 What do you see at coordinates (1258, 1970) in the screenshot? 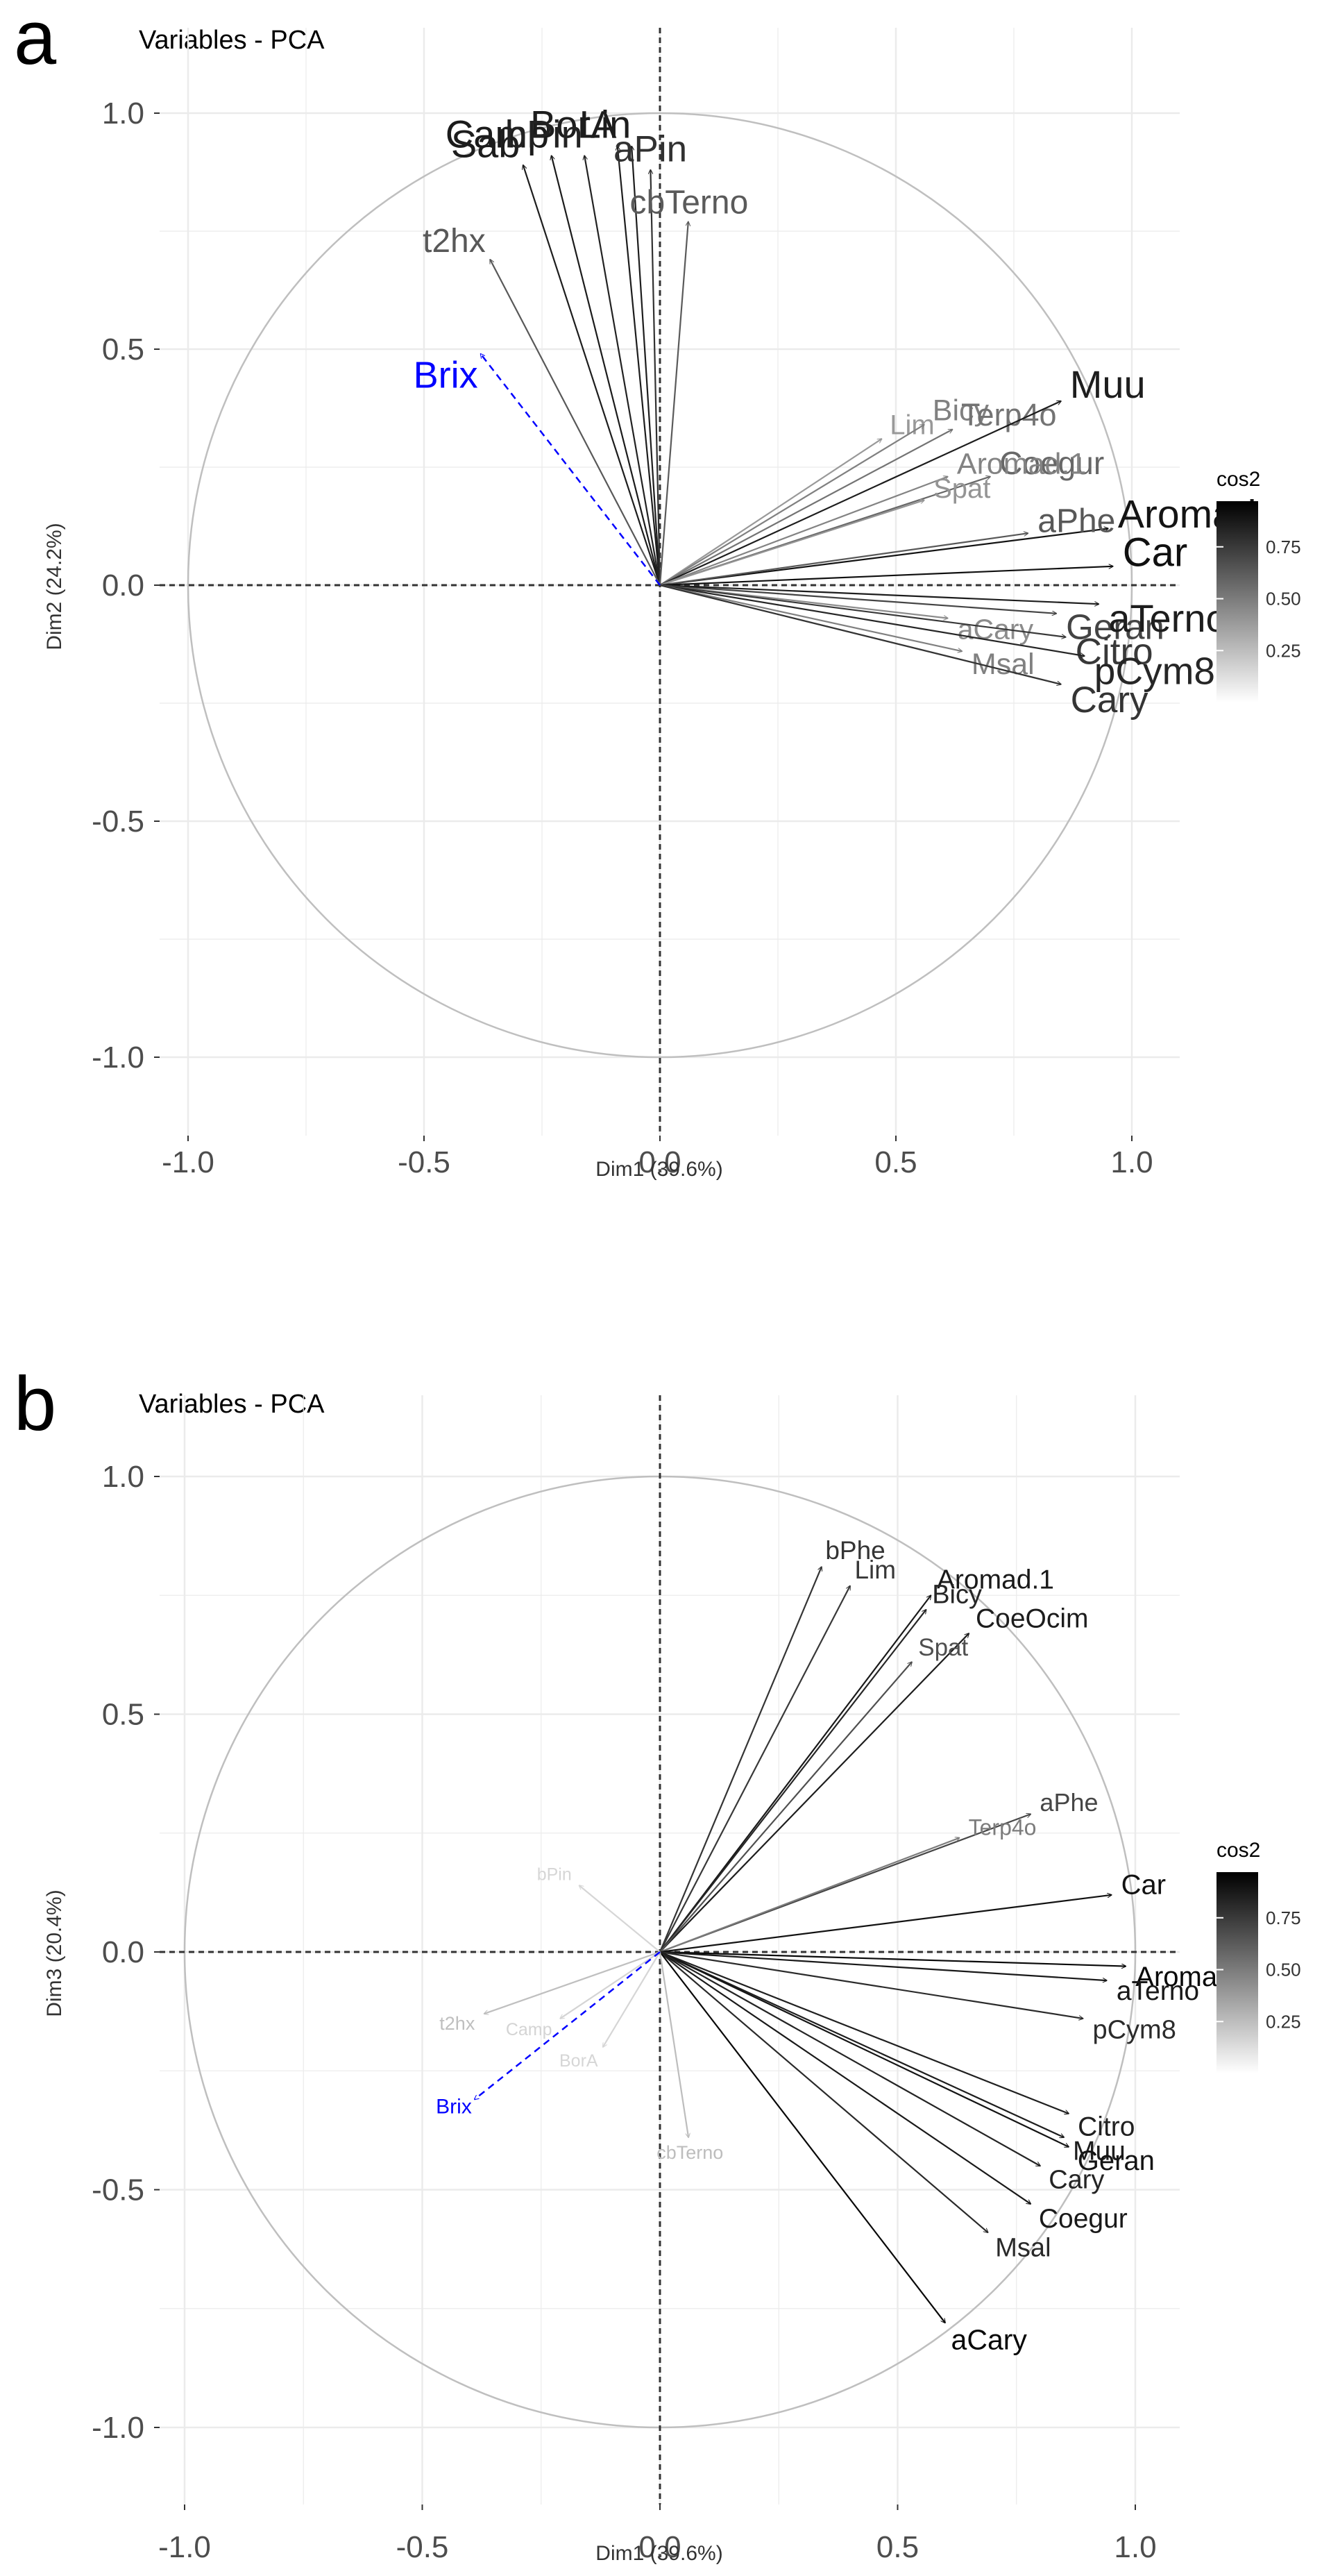
I see `legend-ticks: 0.75 0.50 0.25` at bounding box center [1258, 1970].